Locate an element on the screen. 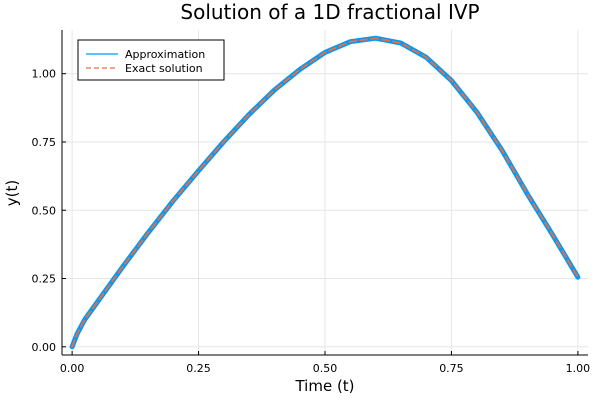  x-ticks: 0.00 0.25 0.50 0.75 1.00 is located at coordinates (325, 363).